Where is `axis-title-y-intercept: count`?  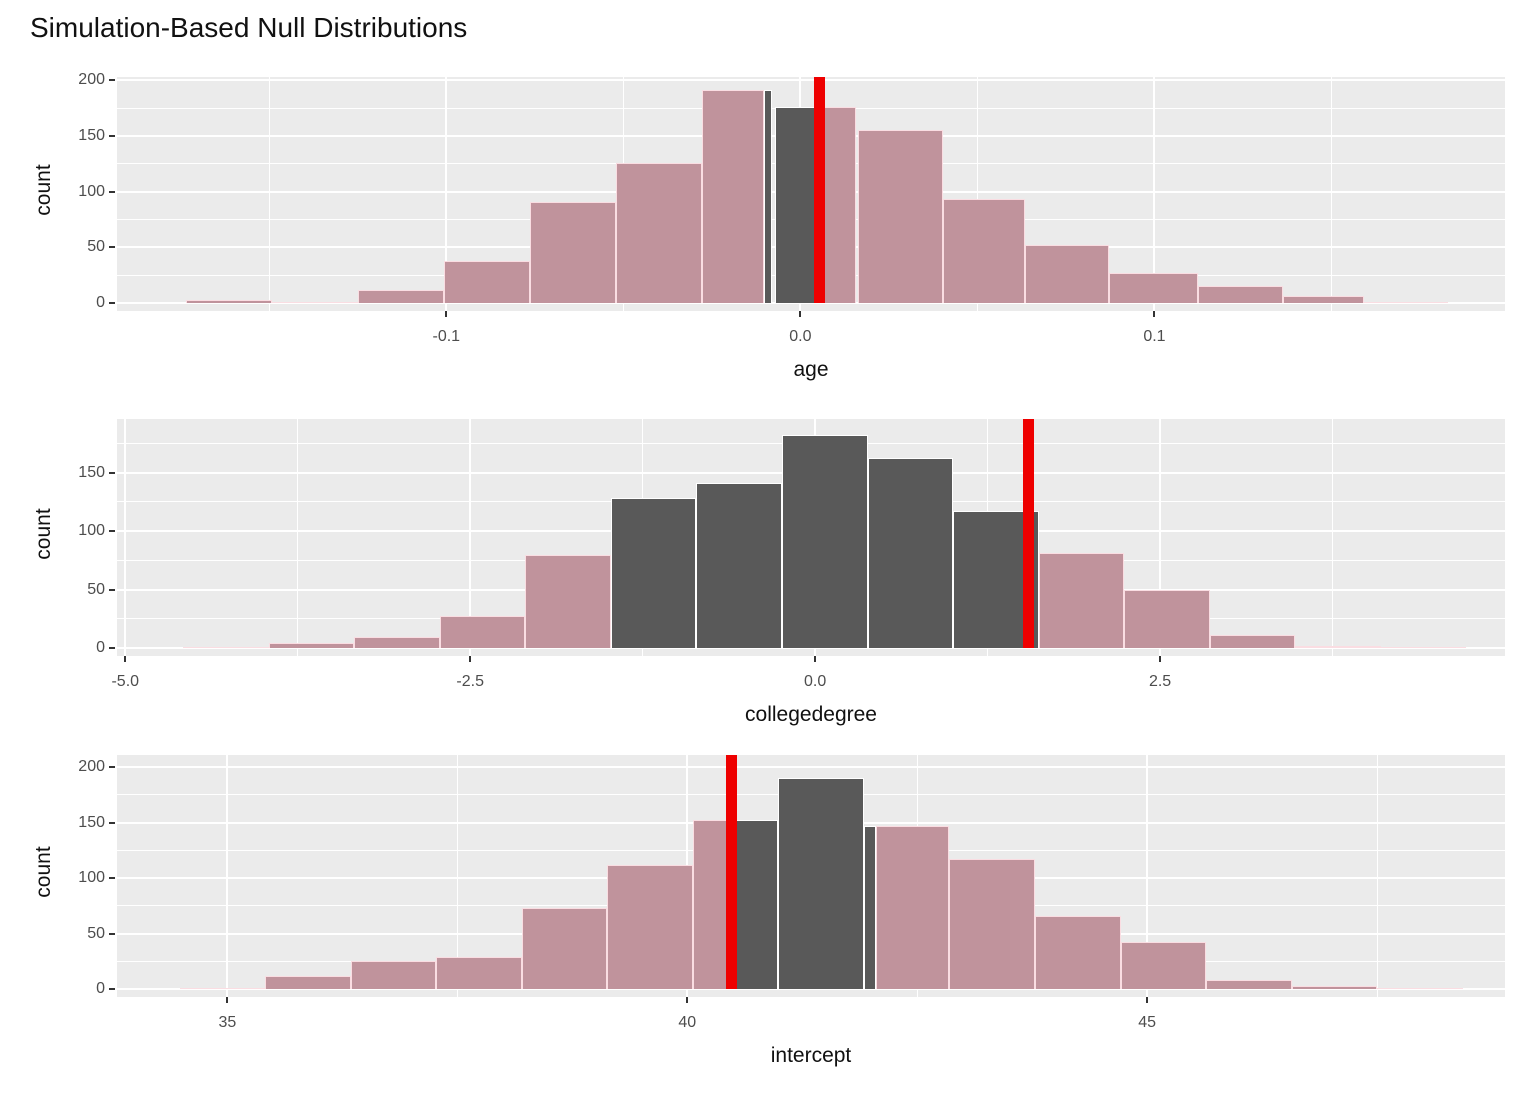 axis-title-y-intercept: count is located at coordinates (43, 872).